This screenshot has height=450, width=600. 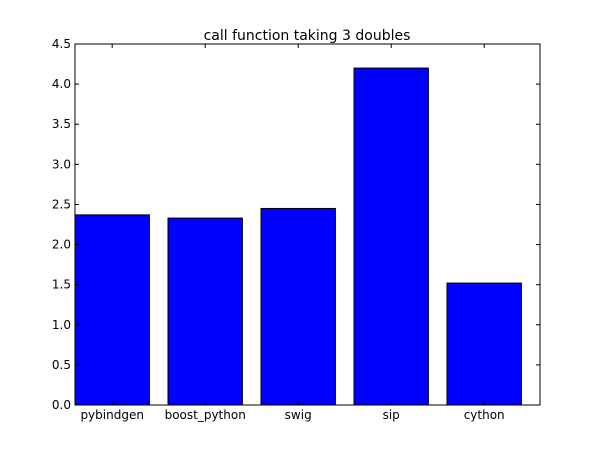 I want to click on bar-boost_python, so click(x=205, y=311).